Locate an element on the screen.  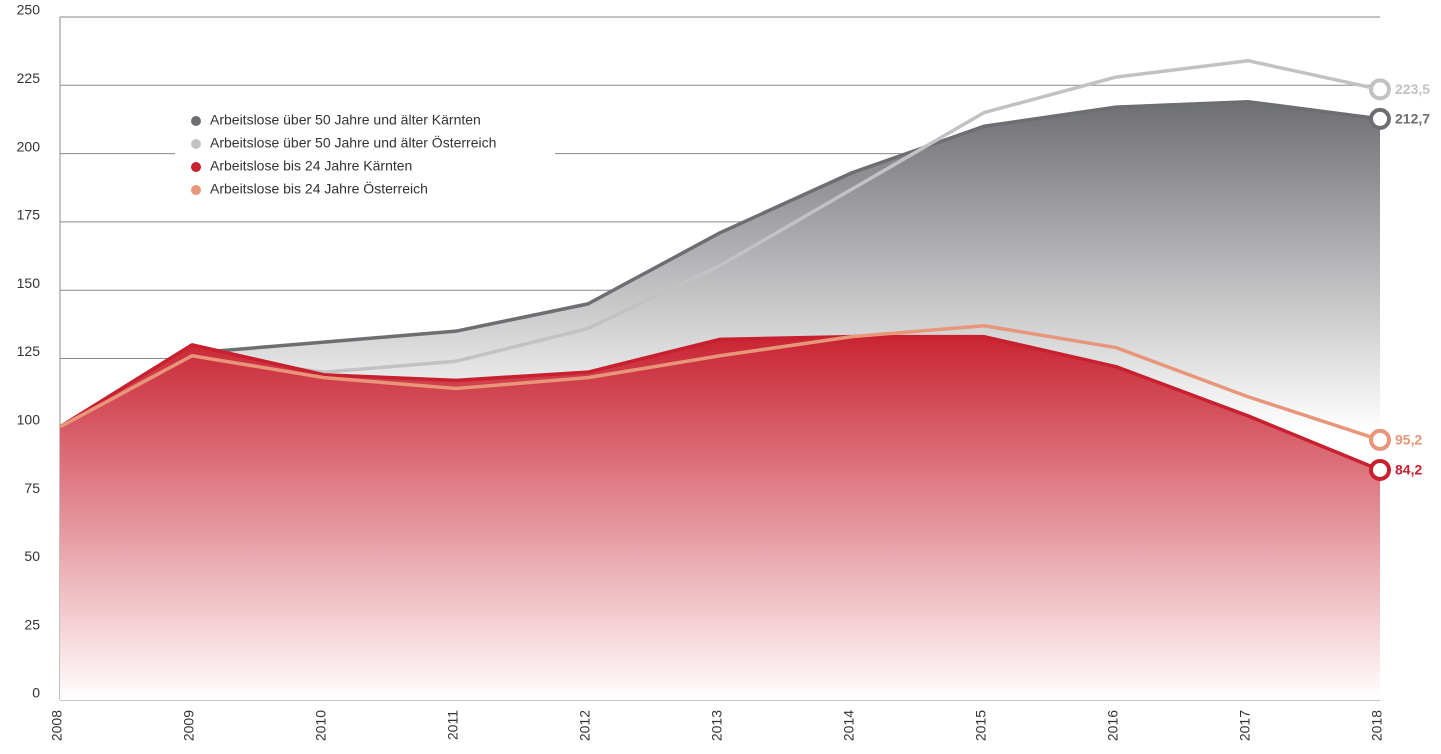
y-tick-label: 125 is located at coordinates (29, 351).